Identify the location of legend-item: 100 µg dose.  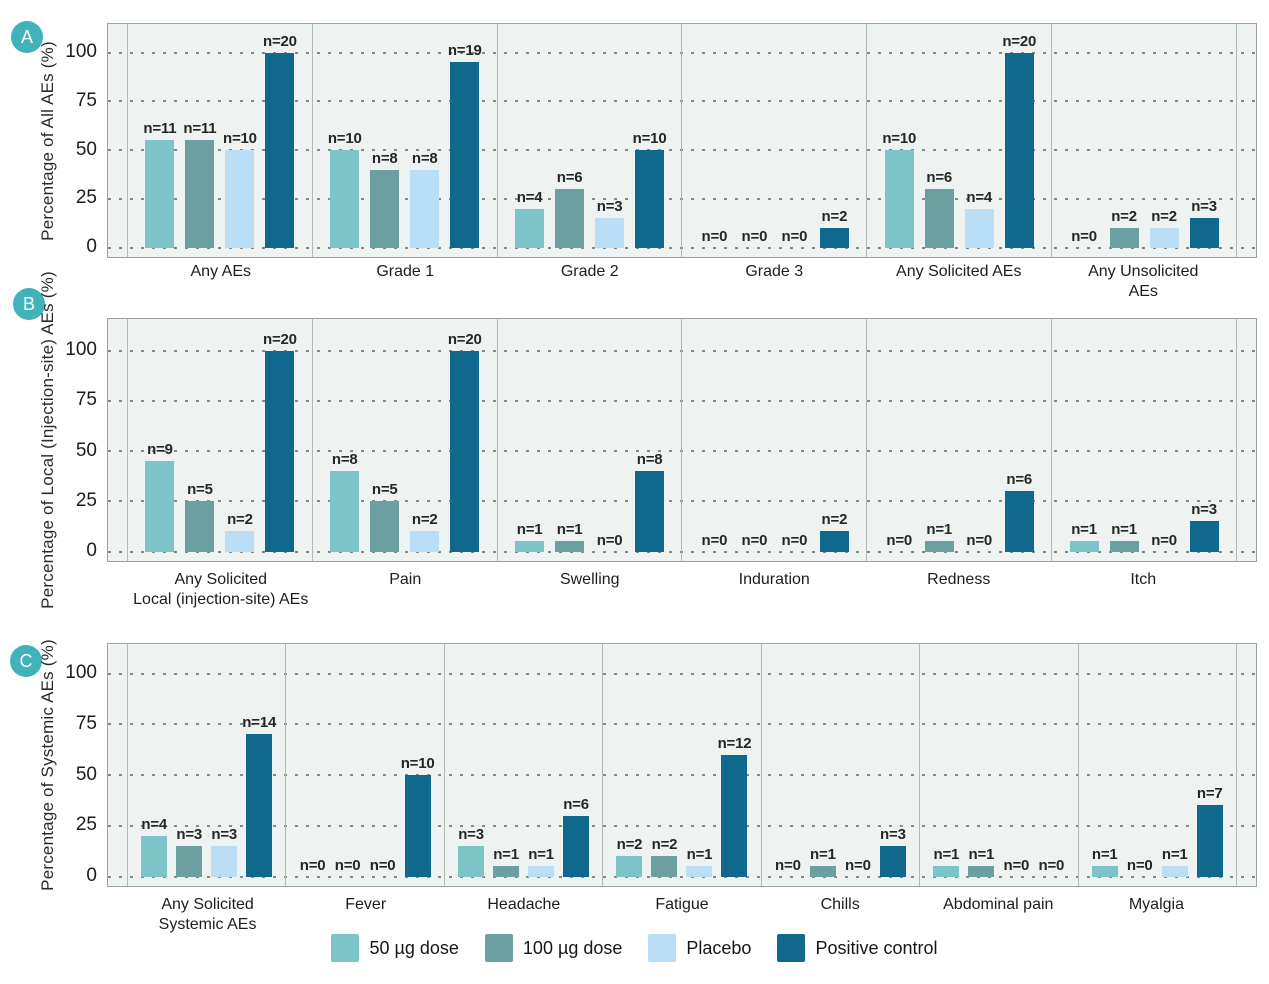
(553, 948).